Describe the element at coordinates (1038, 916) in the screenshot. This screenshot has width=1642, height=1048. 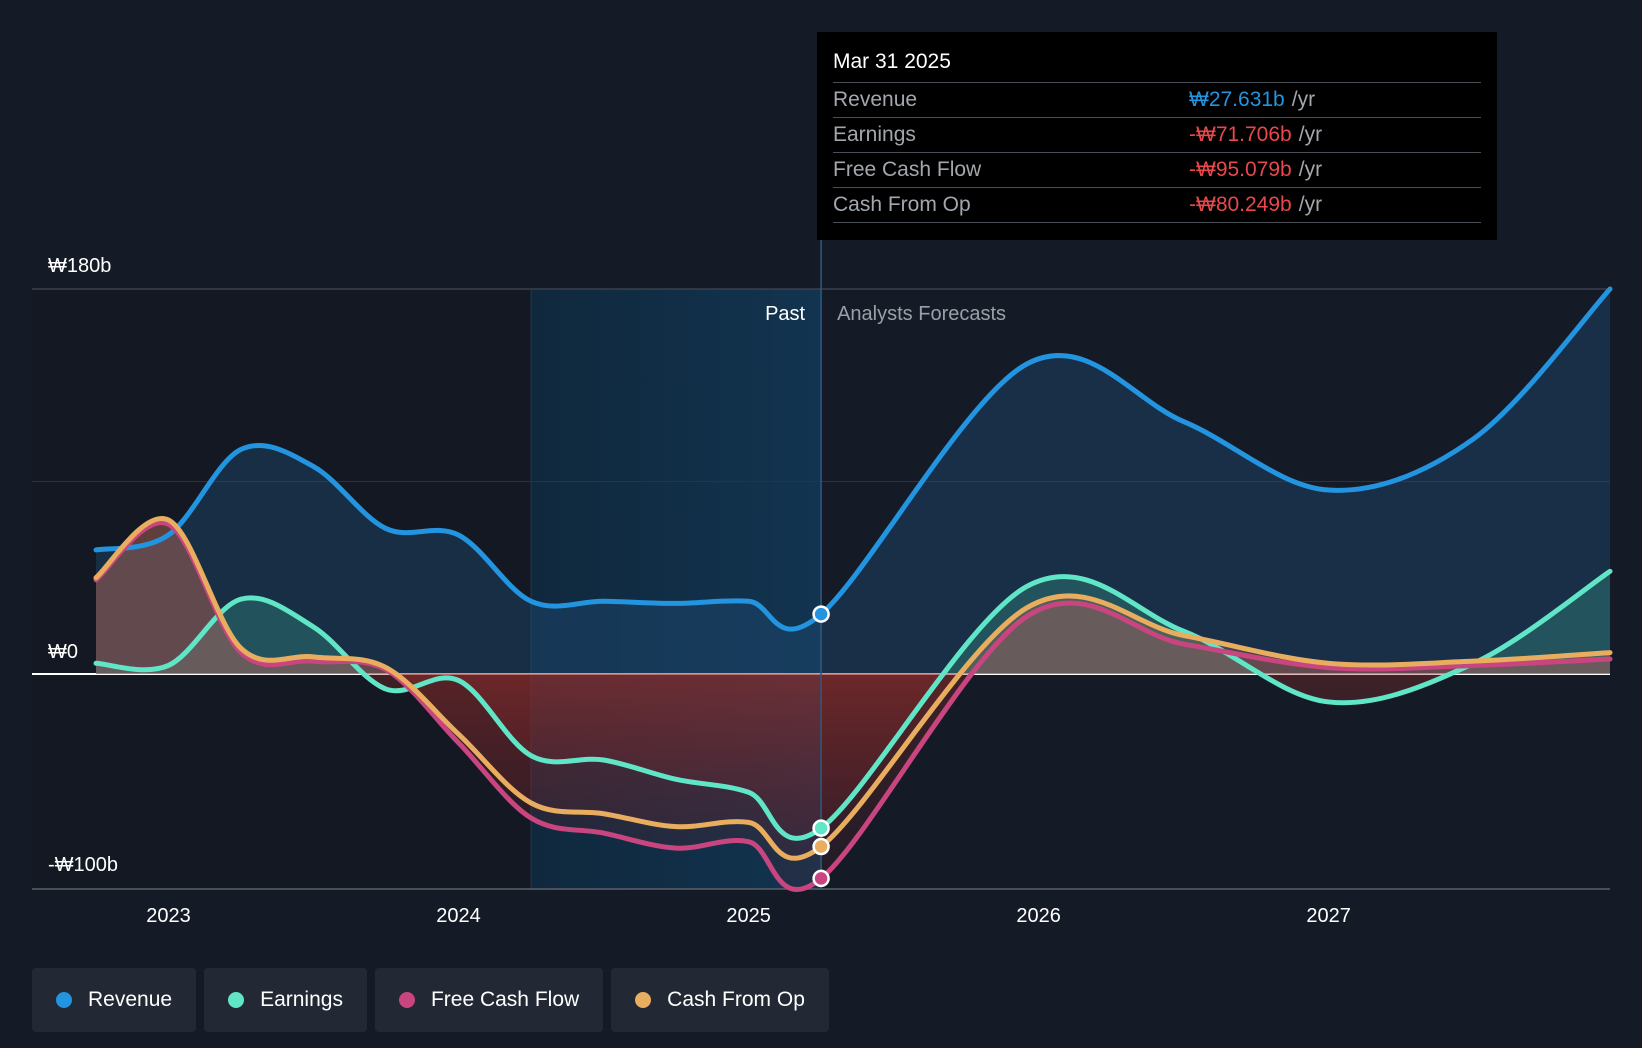
I see `x-tick-label: 2026` at that location.